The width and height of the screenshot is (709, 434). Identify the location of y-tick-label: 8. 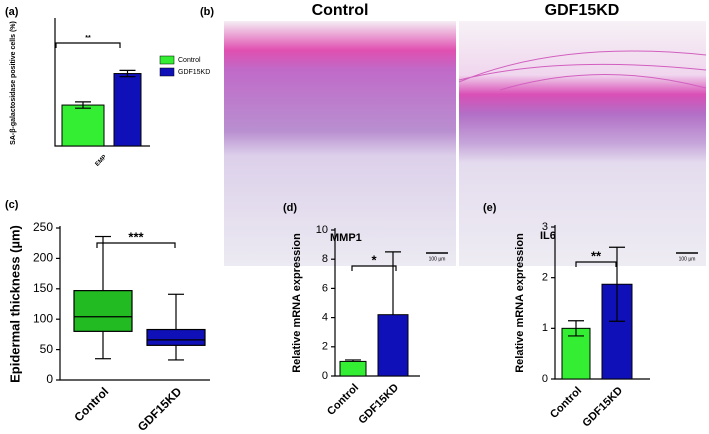
(325, 259).